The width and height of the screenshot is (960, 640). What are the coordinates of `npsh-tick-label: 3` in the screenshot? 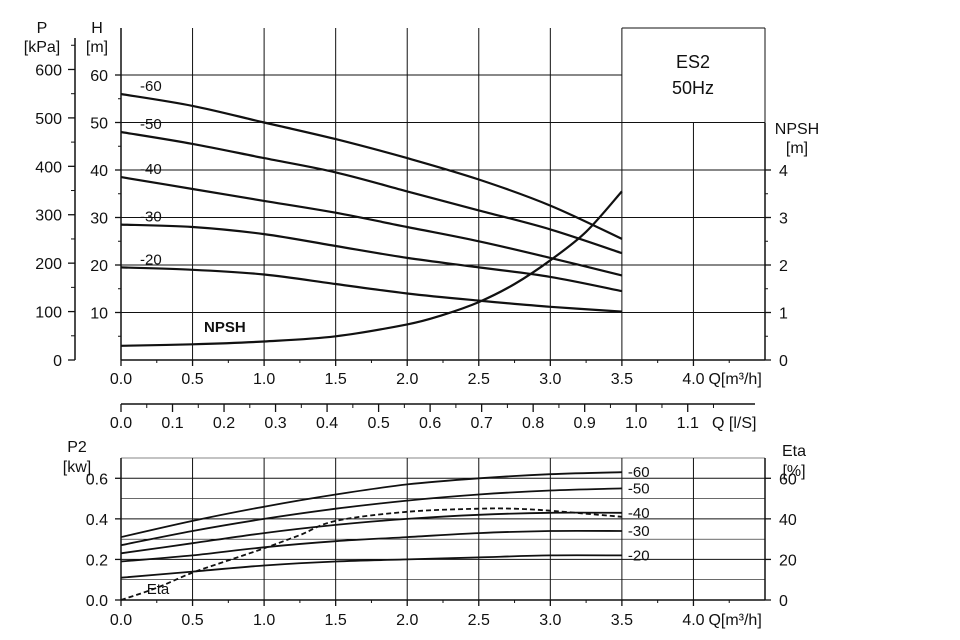 It's located at (783, 219).